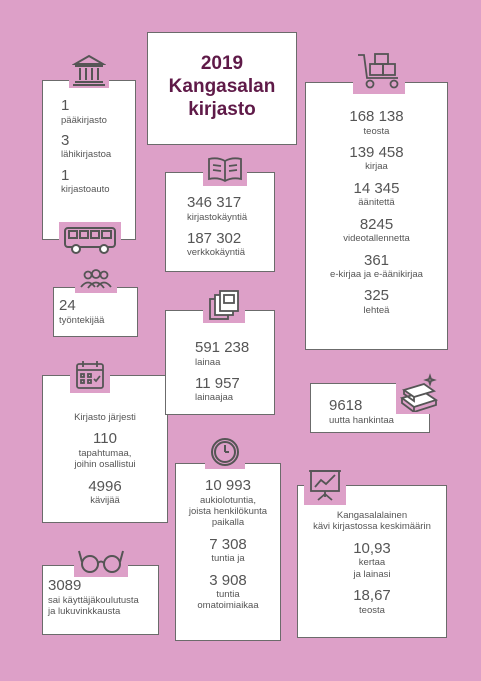  Describe the element at coordinates (225, 169) in the screenshot. I see `open-book-icon` at that location.